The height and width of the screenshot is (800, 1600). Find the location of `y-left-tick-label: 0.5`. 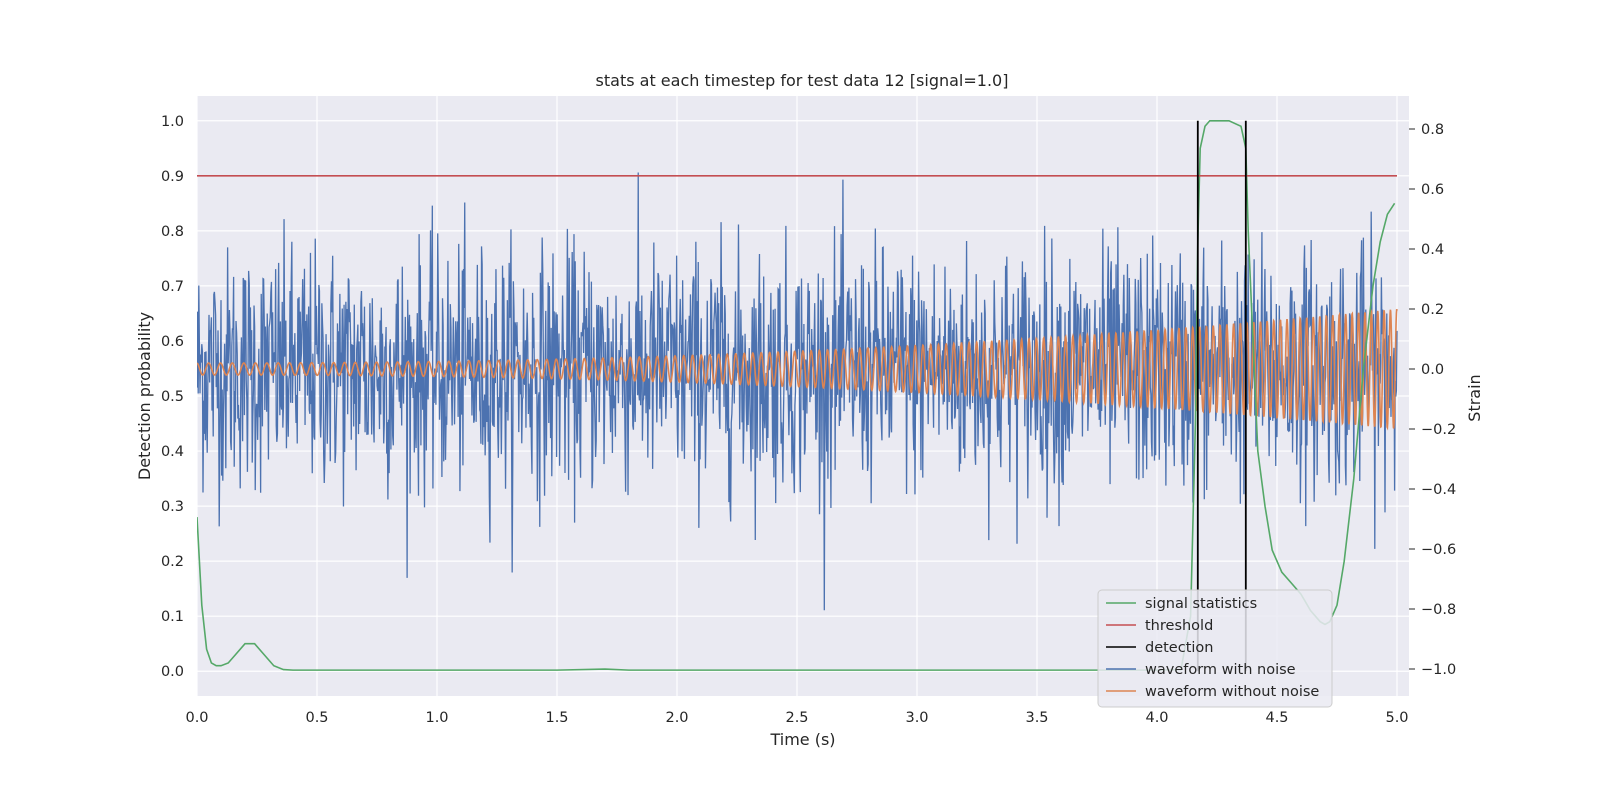

y-left-tick-label: 0.5 is located at coordinates (172, 397).